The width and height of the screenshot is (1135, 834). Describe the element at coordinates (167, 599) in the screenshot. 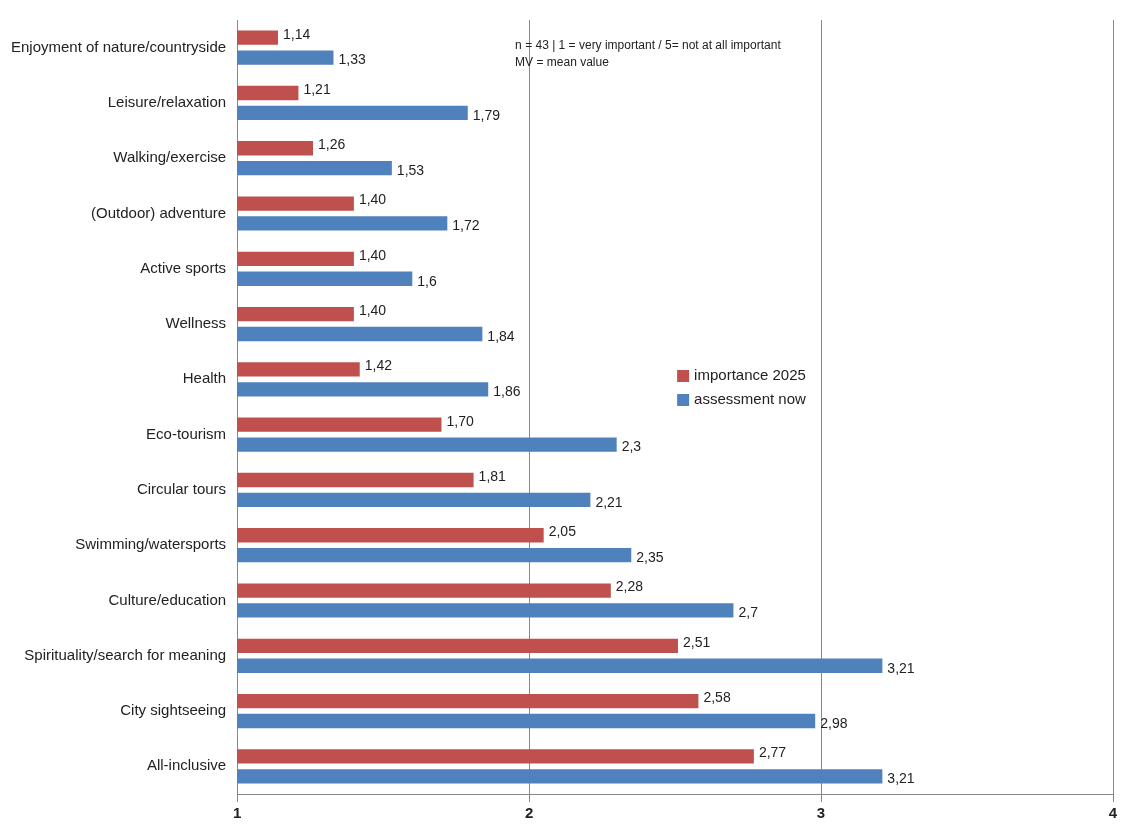

I see `y-tick-label: Culture/education` at that location.